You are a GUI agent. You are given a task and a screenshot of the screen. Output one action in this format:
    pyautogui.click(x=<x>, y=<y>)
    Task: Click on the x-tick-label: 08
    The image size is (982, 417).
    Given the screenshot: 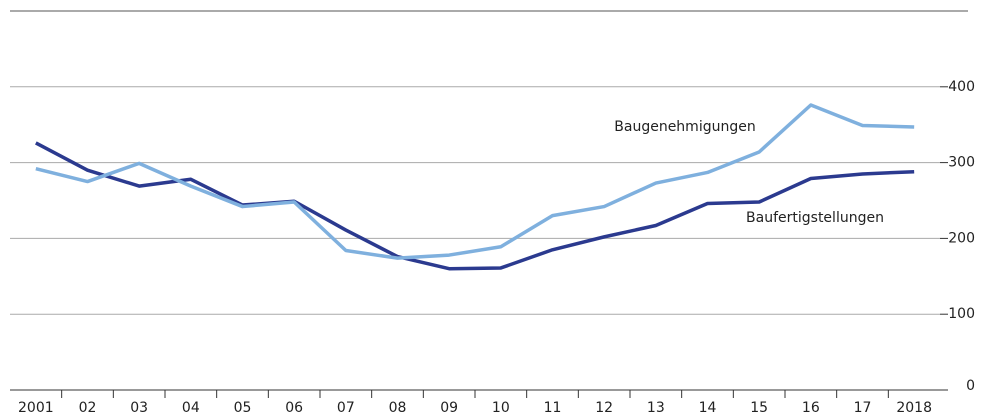 What is the action you would take?
    pyautogui.click(x=398, y=408)
    